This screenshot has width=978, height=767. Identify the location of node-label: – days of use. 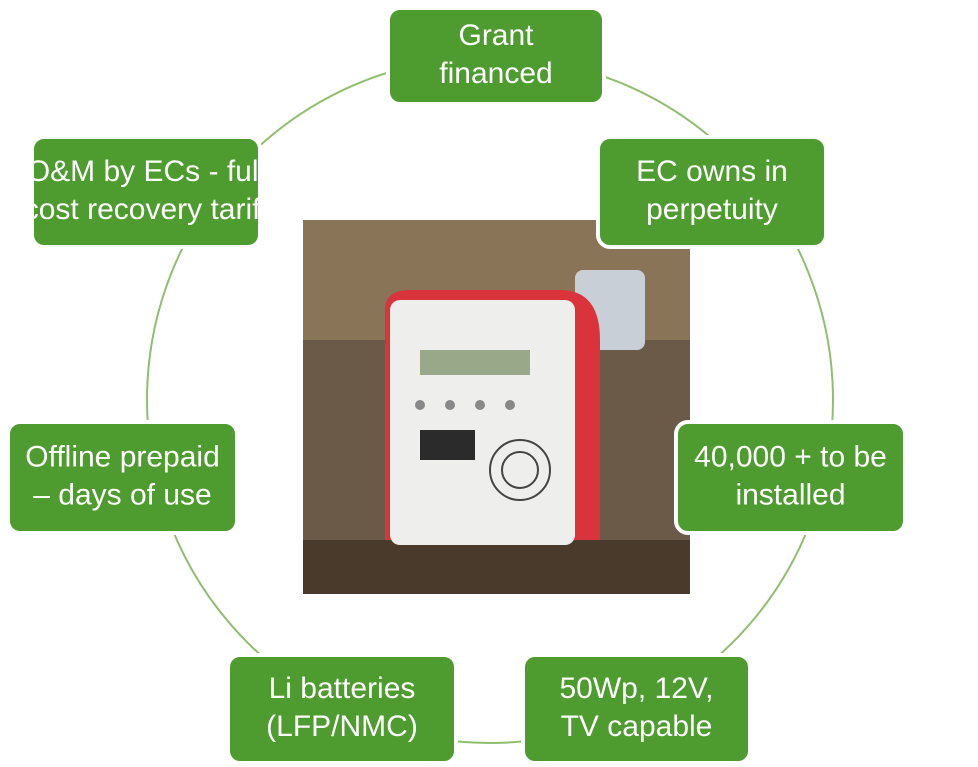
(122, 494).